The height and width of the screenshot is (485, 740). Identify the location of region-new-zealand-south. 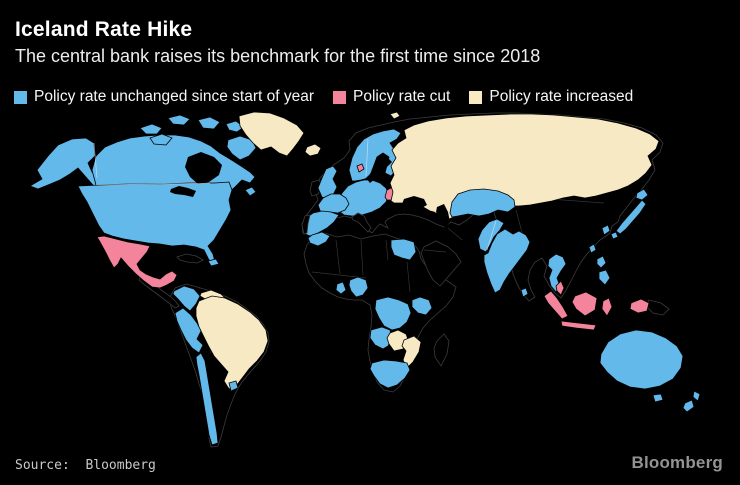
(688, 406).